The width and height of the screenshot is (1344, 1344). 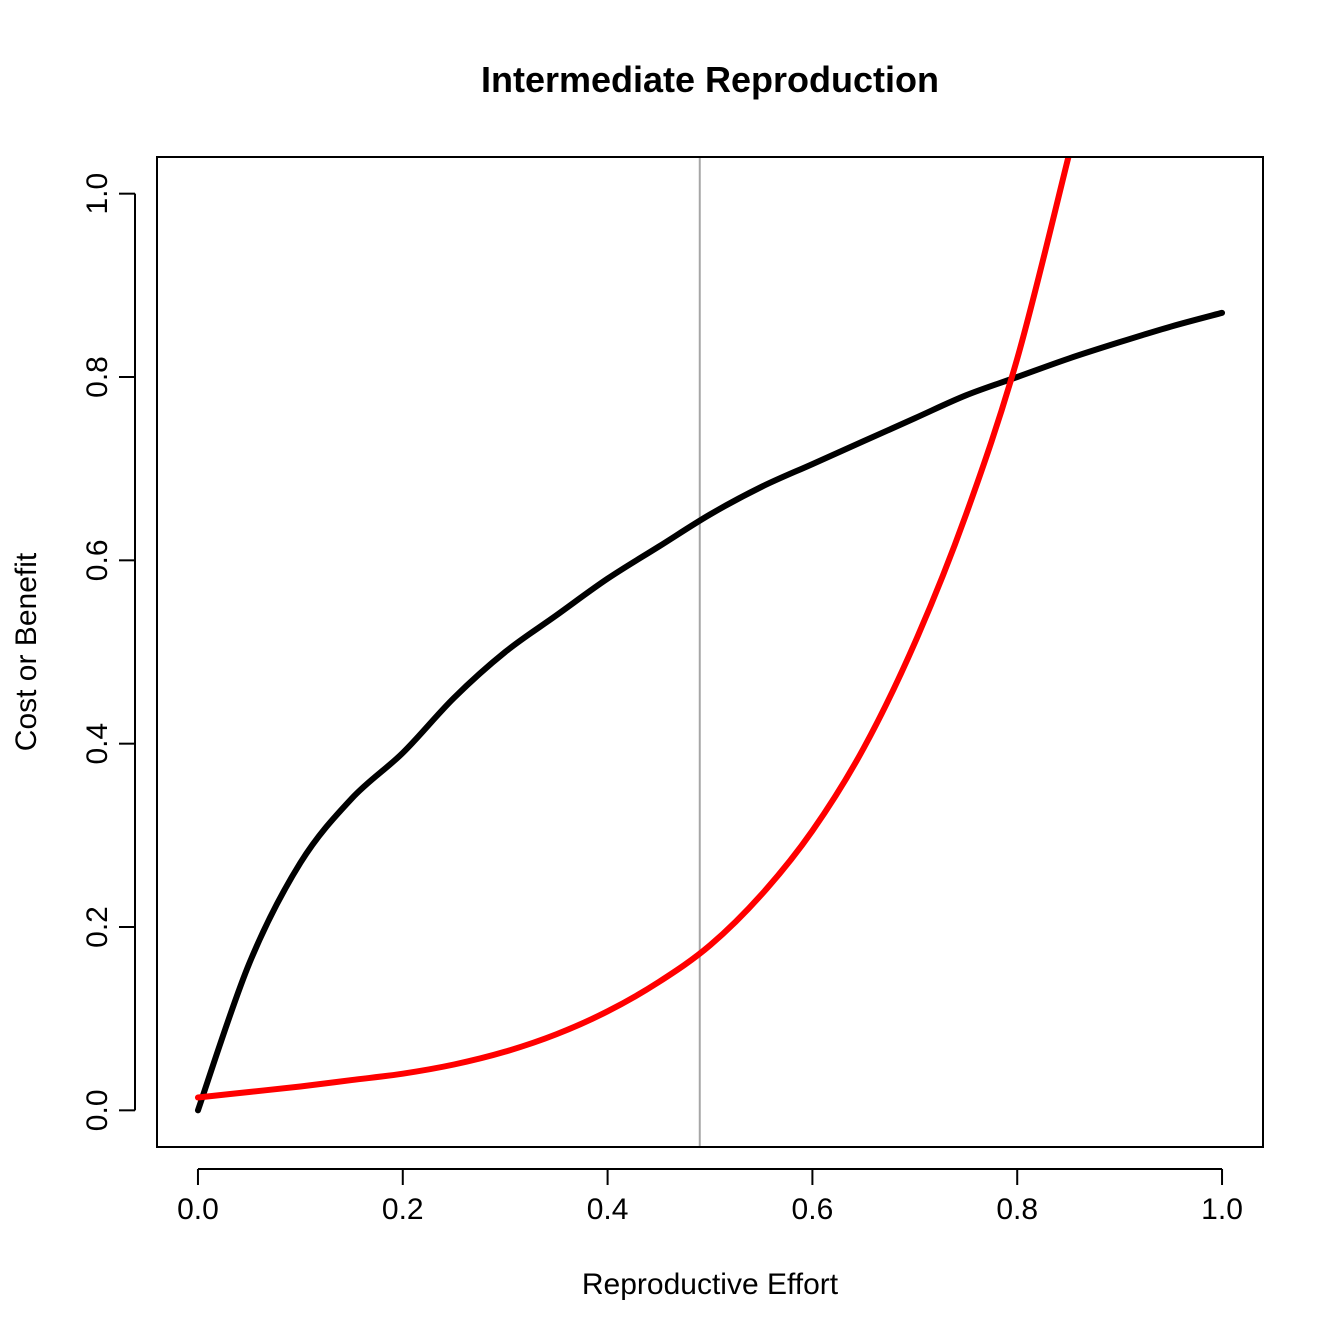 I want to click on y-tick-label: 0.2, so click(x=97, y=927).